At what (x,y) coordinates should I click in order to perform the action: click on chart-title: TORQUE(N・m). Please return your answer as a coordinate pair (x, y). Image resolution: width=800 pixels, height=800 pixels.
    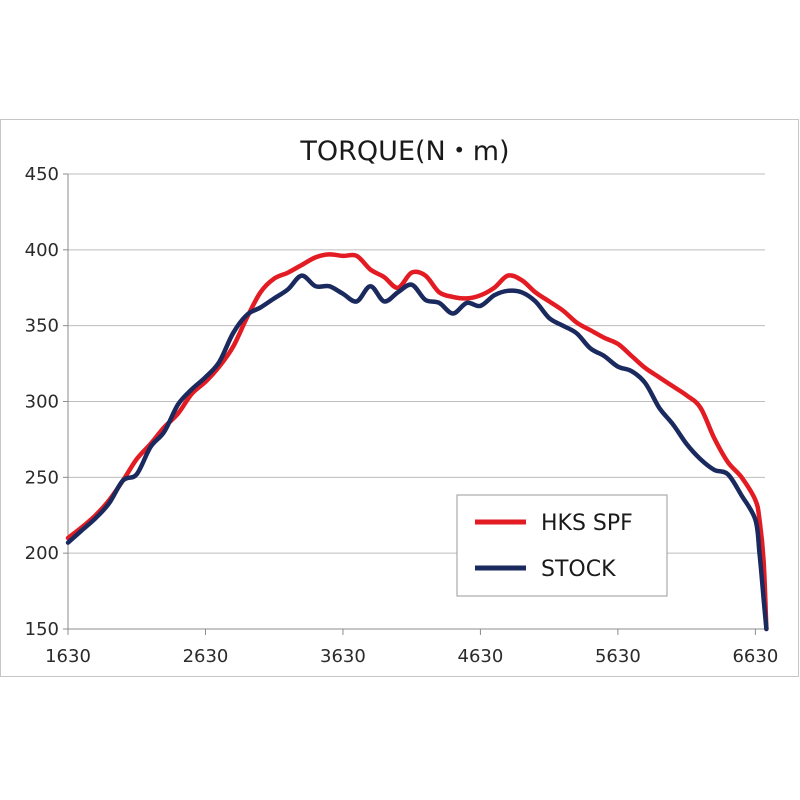
    Looking at the image, I should click on (404, 151).